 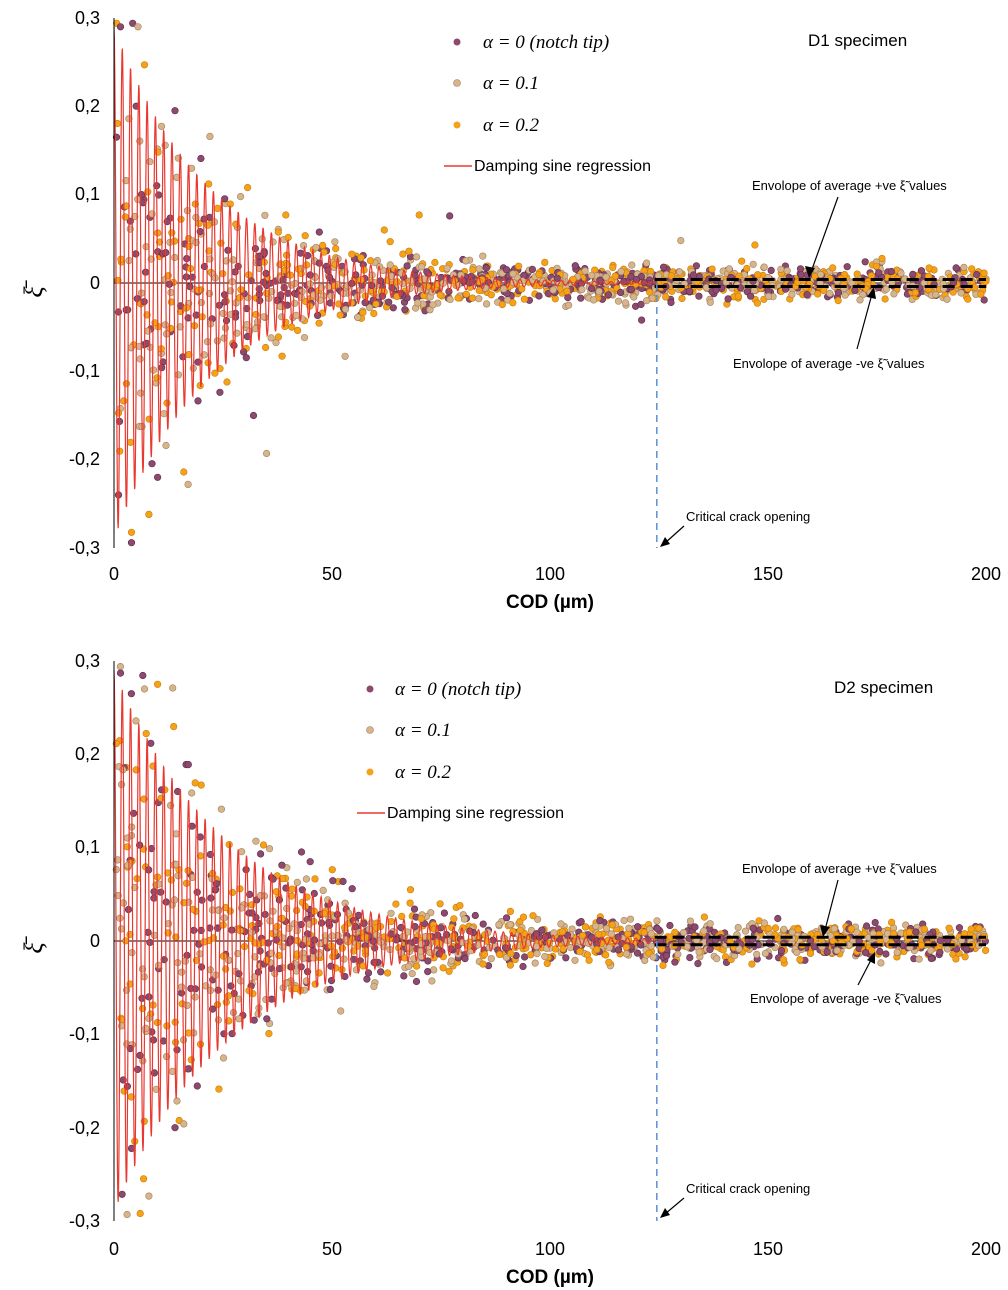 I want to click on d1-y-tick-label: 0,3, so click(x=87, y=18).